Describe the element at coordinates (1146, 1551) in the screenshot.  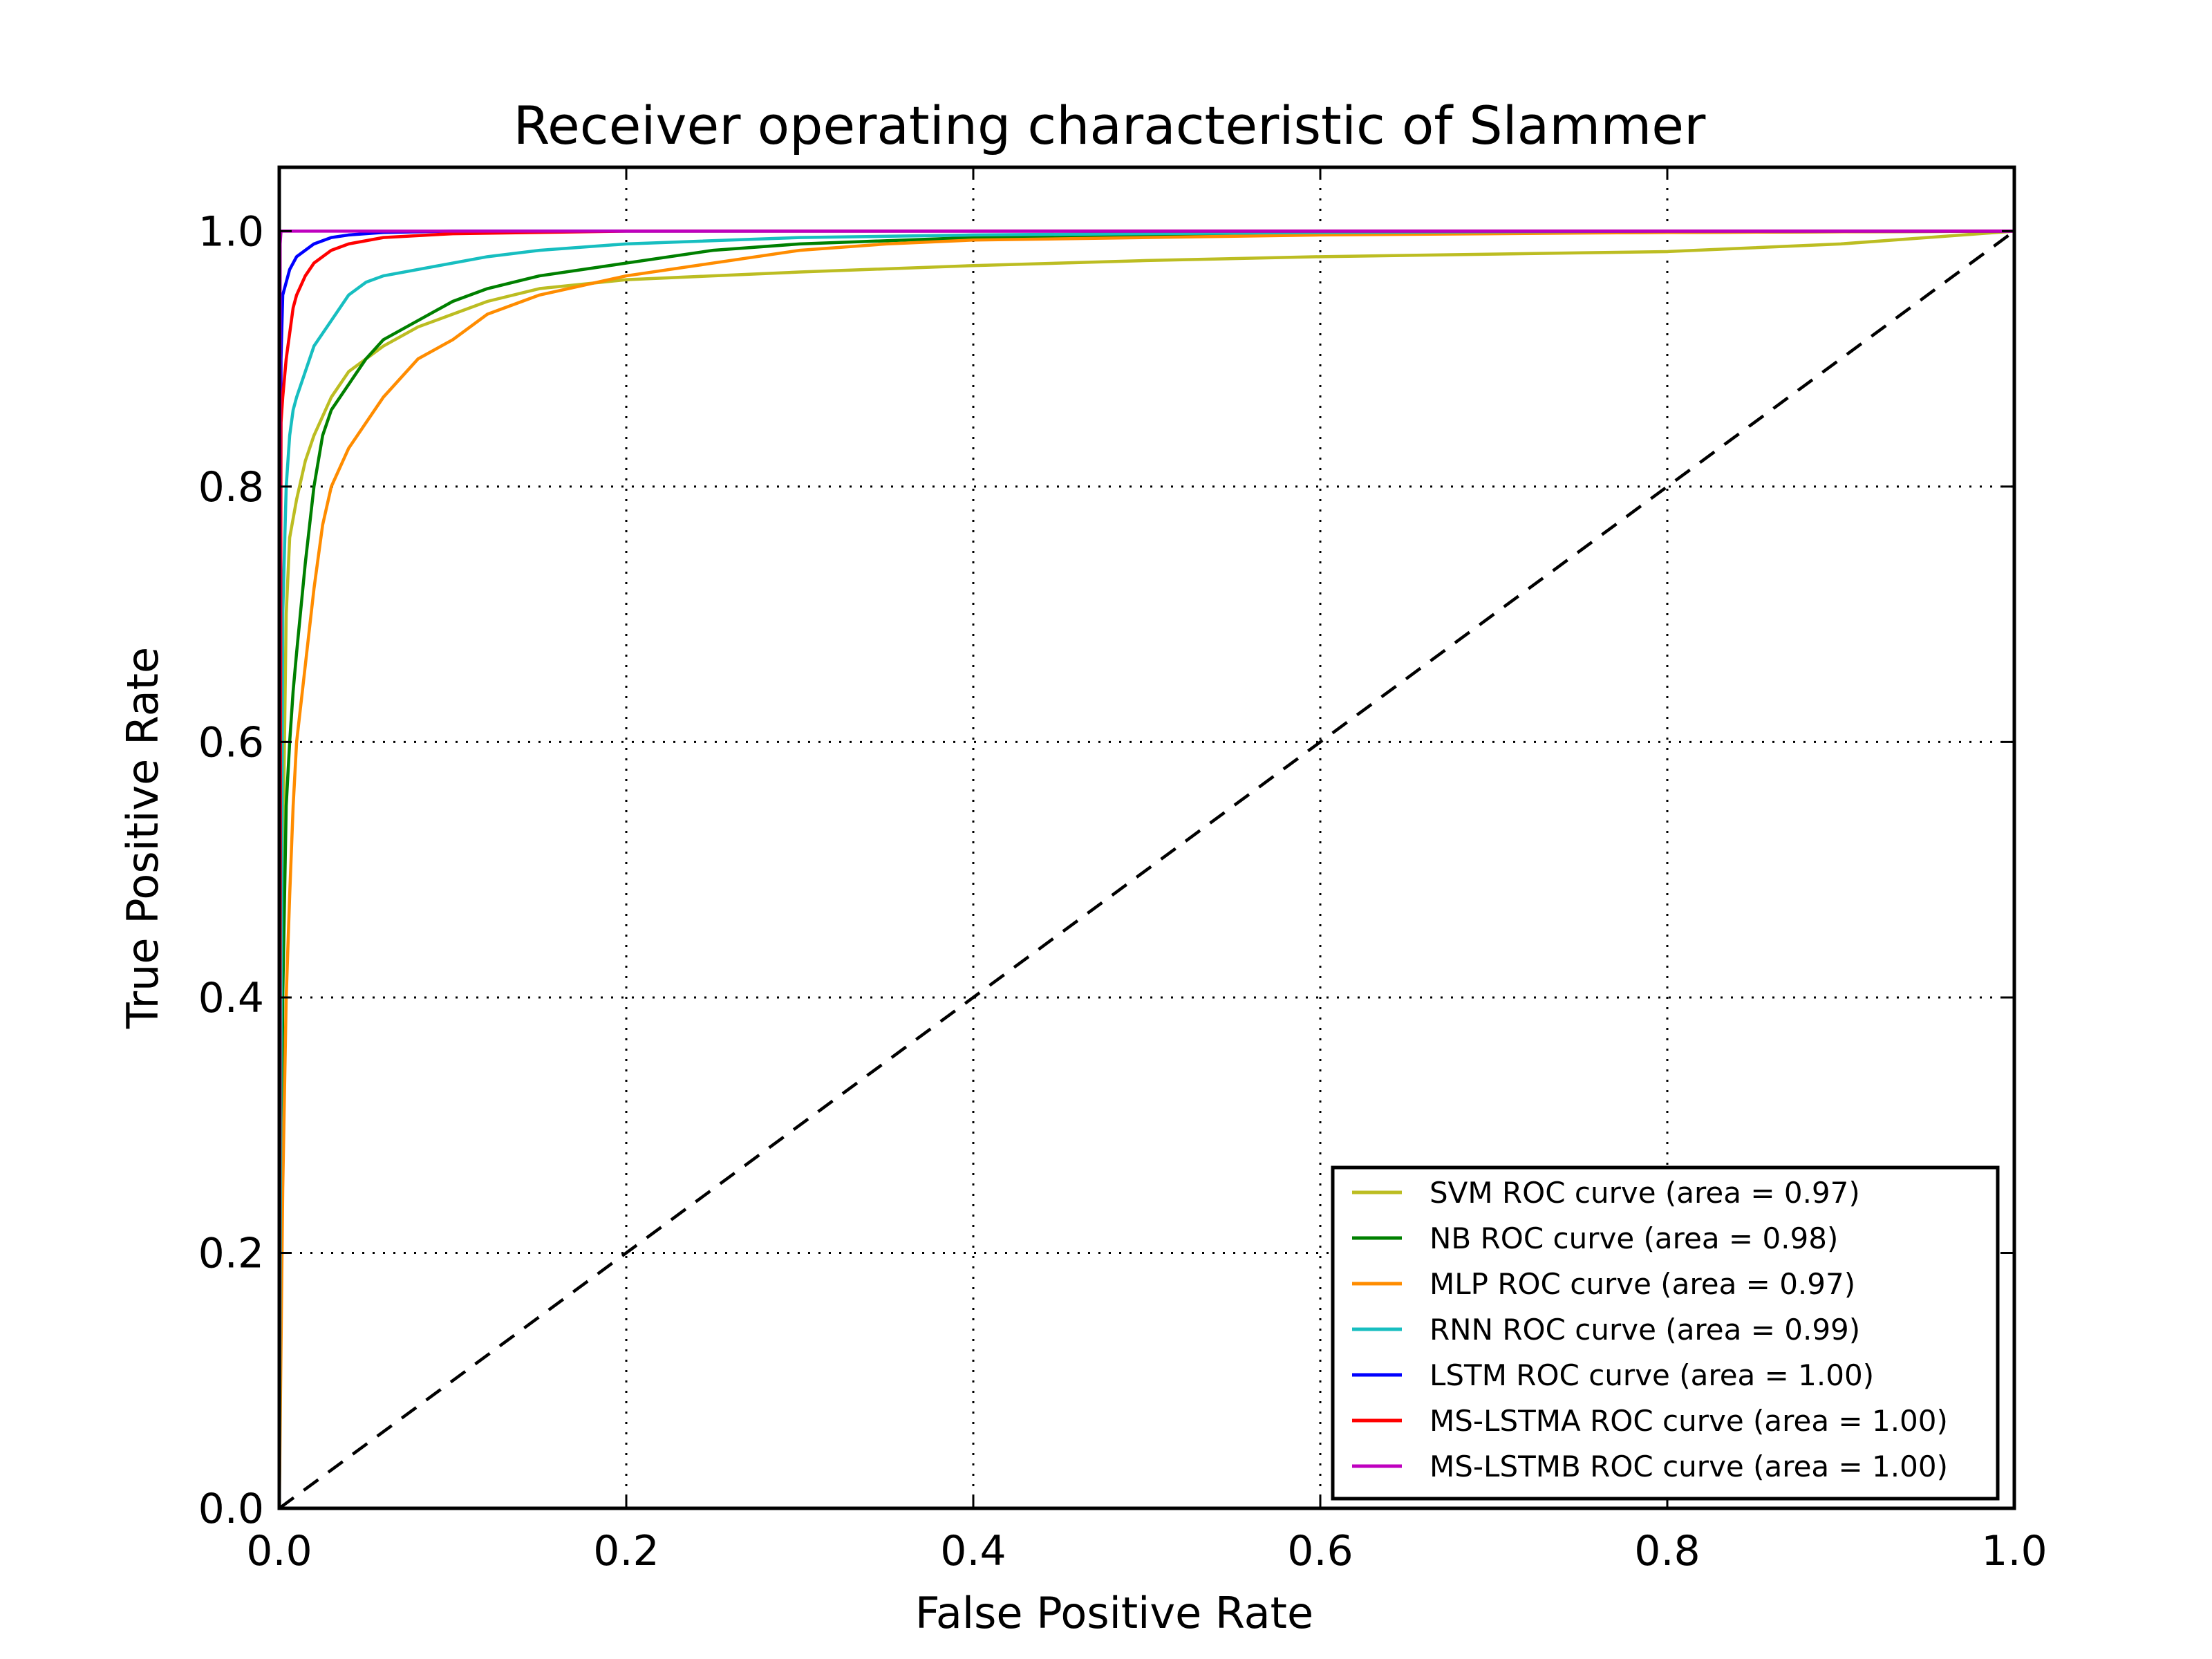
I see `x-tick-labels: 0.0 0.2 0.4 0.6 0.8 1.0` at that location.